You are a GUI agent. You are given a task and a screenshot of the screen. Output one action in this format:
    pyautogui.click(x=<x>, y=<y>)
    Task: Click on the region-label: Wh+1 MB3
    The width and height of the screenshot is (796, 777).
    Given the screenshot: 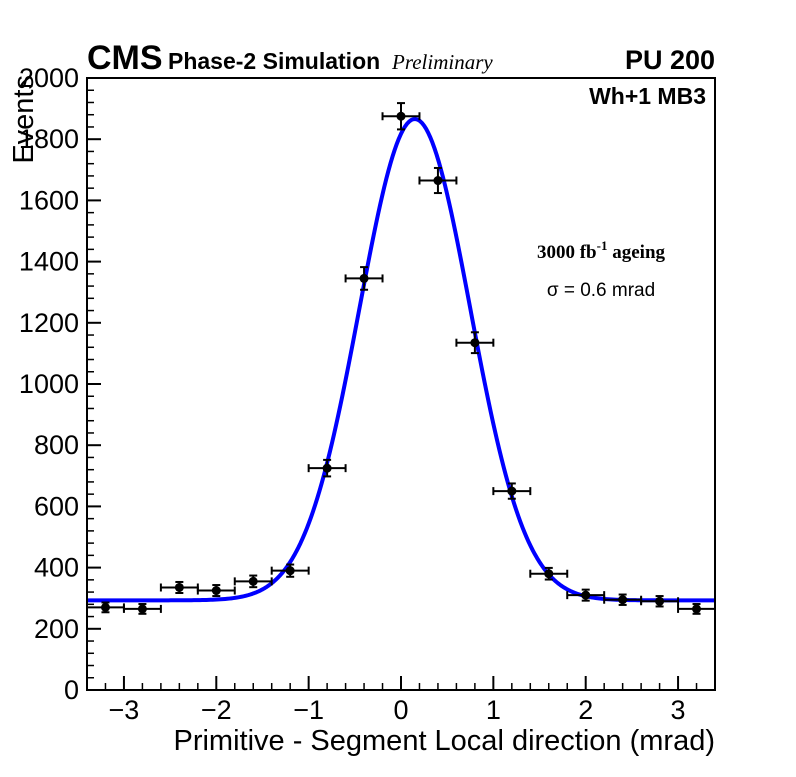 What is the action you would take?
    pyautogui.click(x=647, y=96)
    